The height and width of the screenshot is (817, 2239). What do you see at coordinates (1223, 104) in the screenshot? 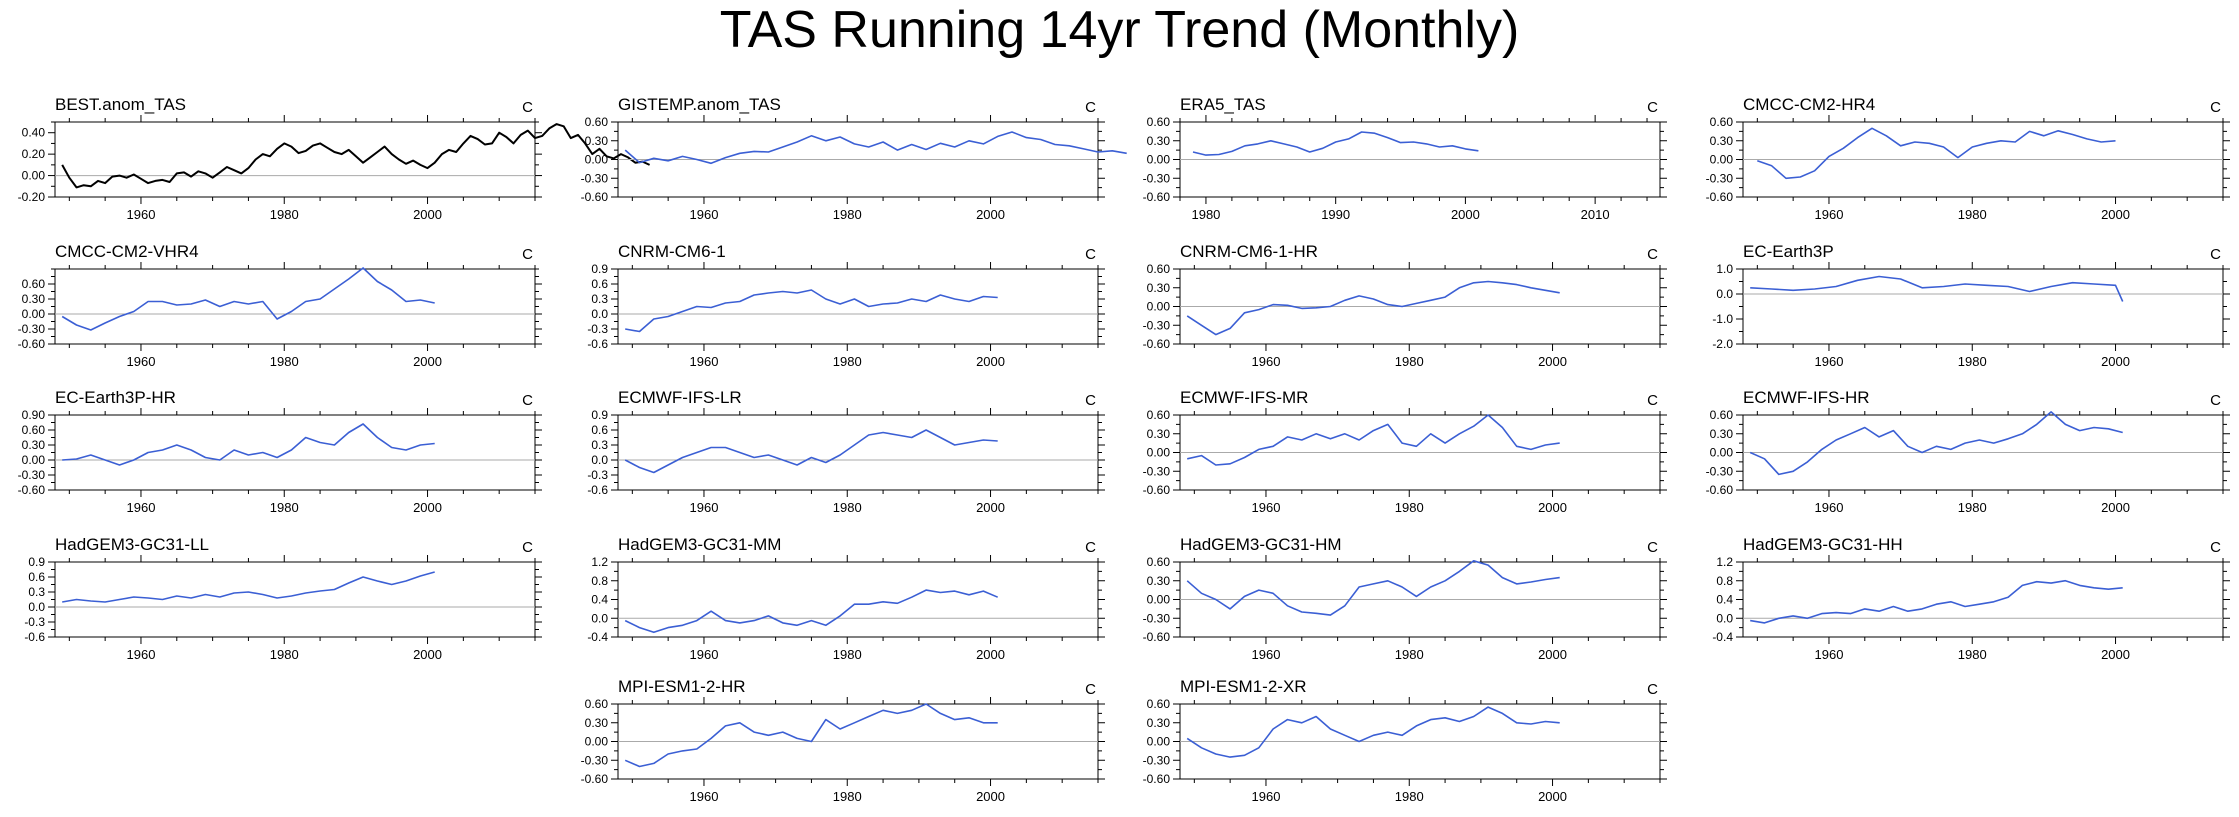
I see `panel-title: ERA5_TAS` at bounding box center [1223, 104].